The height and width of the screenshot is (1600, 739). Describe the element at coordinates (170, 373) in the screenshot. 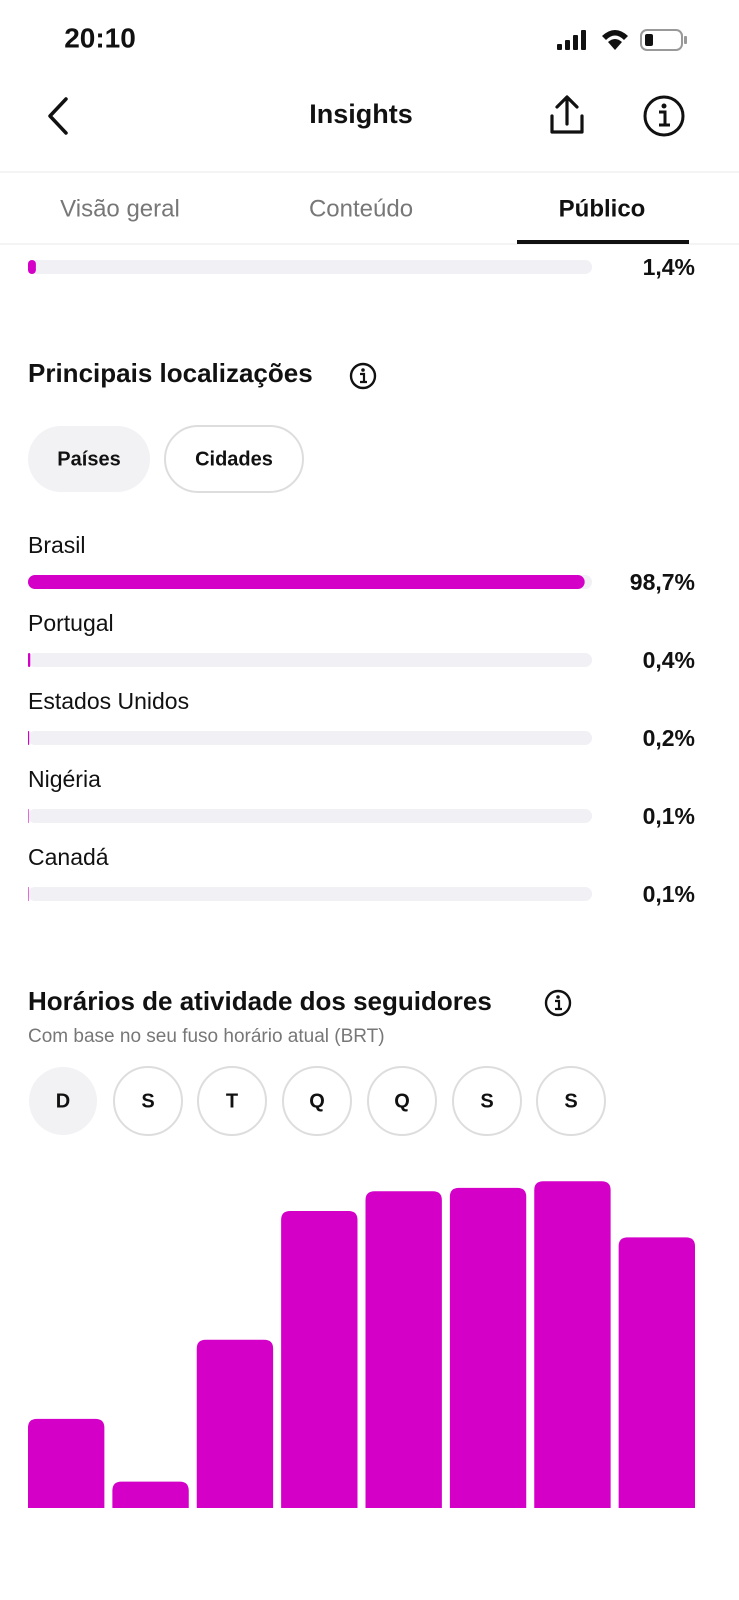

I see `section-title: Principais localizações` at that location.